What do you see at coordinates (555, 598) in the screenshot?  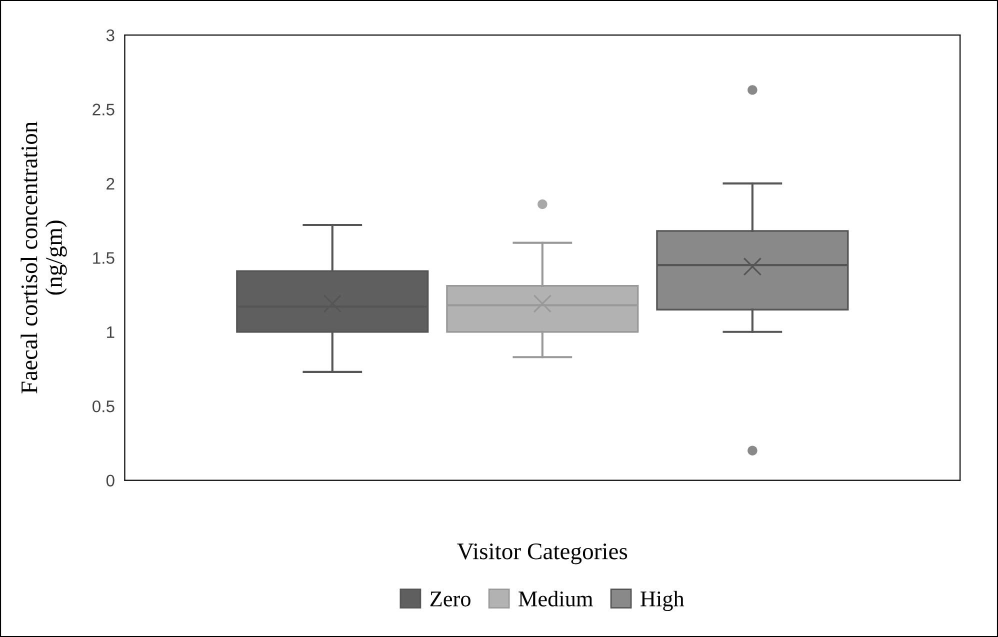 I see `legend-label: Medium` at bounding box center [555, 598].